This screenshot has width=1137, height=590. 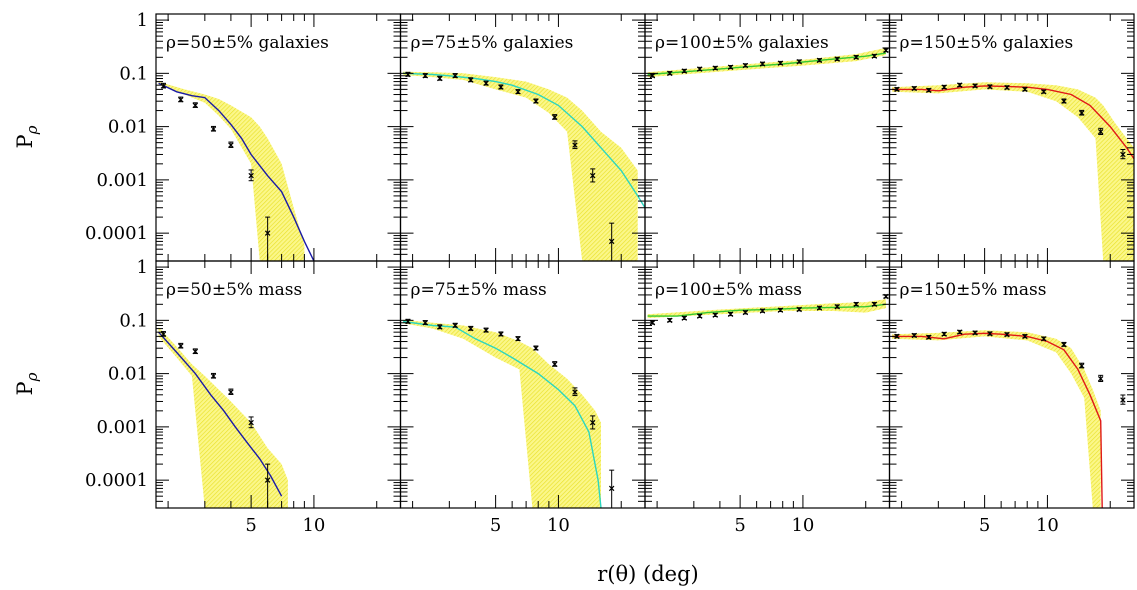 I want to click on confidence-band, so click(x=1013, y=171).